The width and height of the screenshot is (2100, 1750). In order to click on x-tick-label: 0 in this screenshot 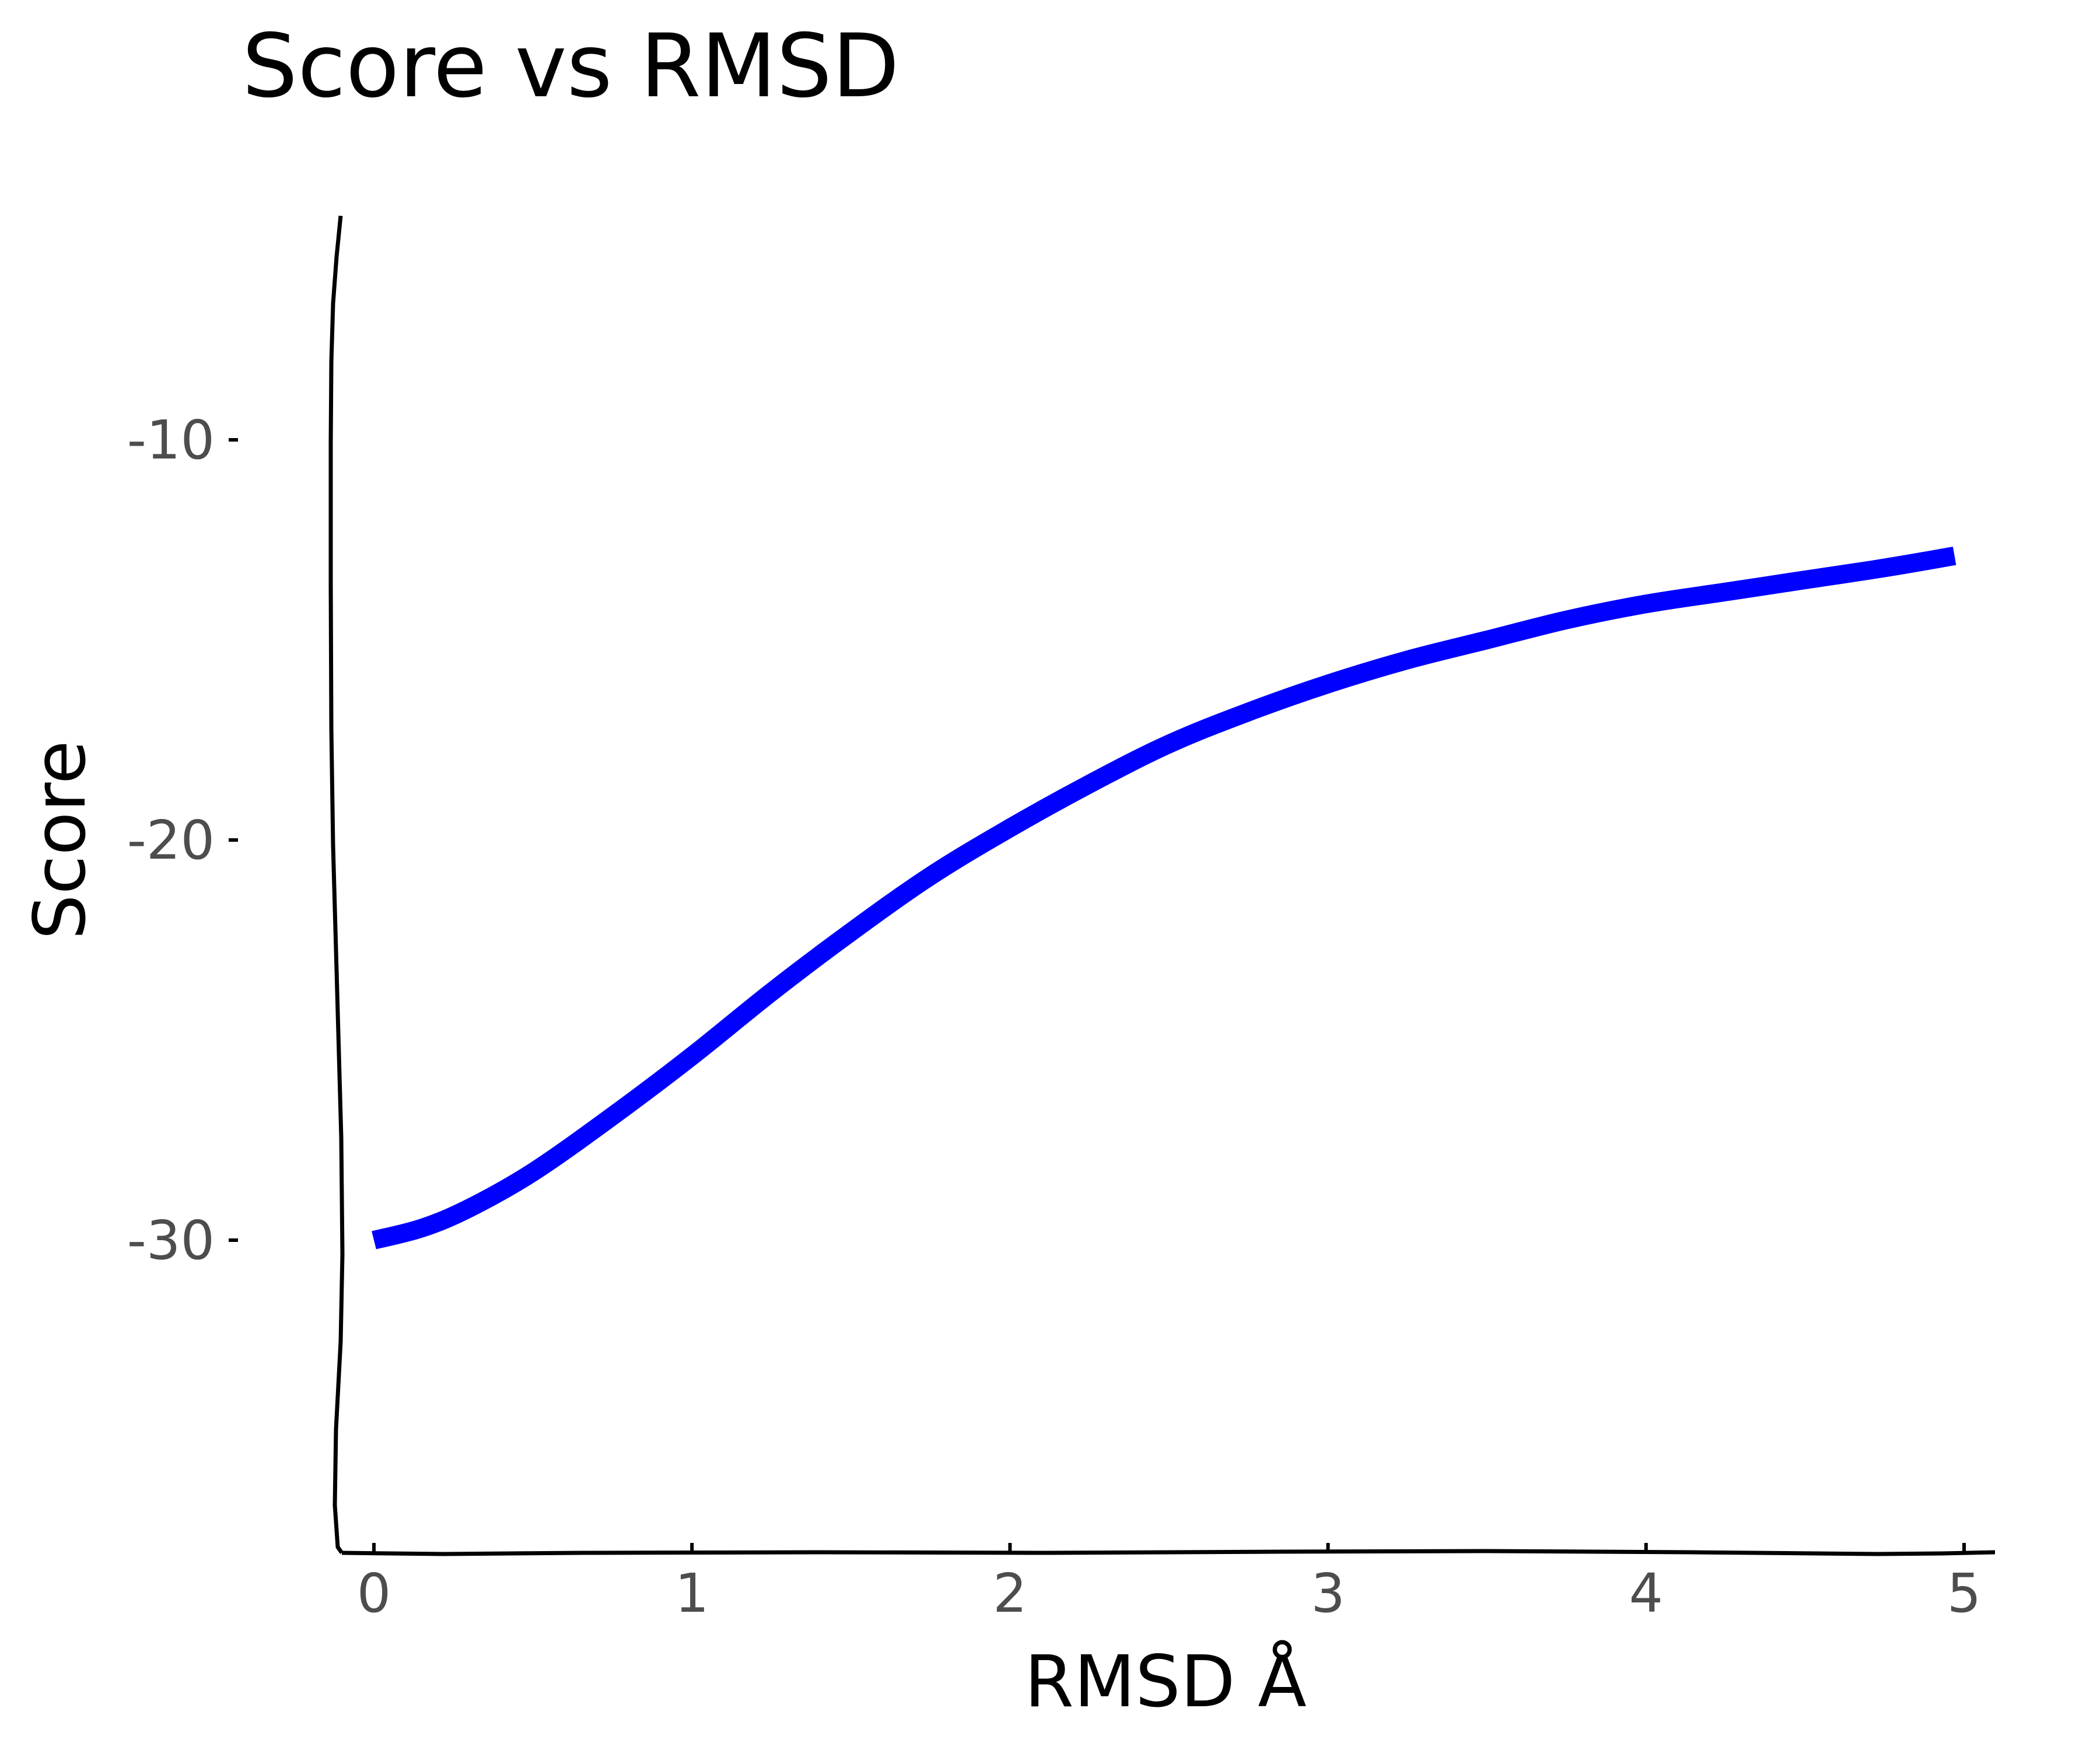, I will do `click(374, 1594)`.